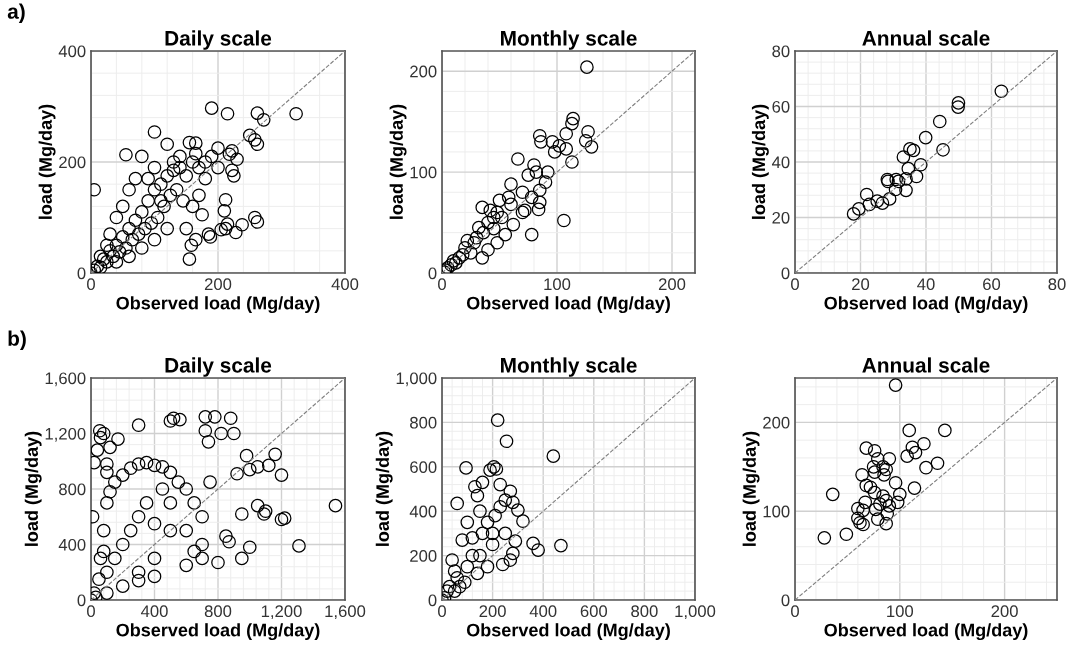 This screenshot has height=653, width=1071. What do you see at coordinates (17, 340) in the screenshot?
I see `text: b)` at bounding box center [17, 340].